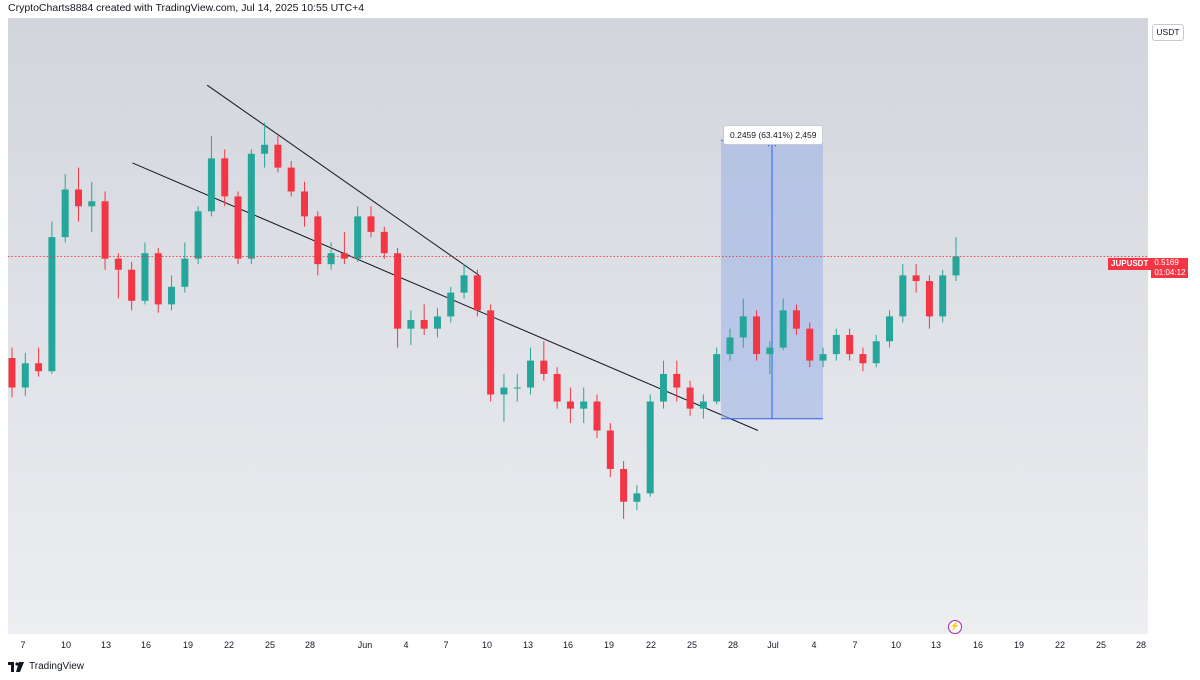 This screenshot has width=1200, height=680. What do you see at coordinates (1168, 32) in the screenshot?
I see `currency-button: USDT` at bounding box center [1168, 32].